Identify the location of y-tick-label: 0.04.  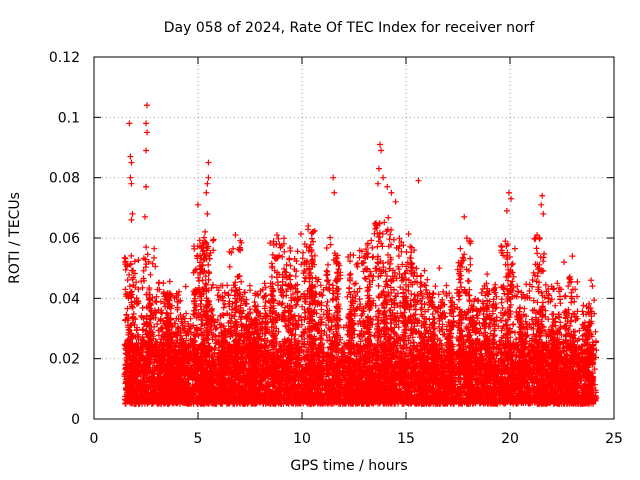
(64, 299).